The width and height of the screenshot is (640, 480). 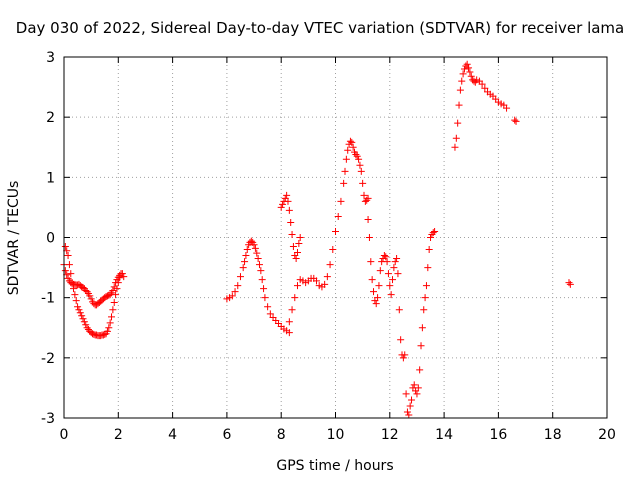 What do you see at coordinates (50, 239) in the screenshot?
I see `y-tick-label: 0` at bounding box center [50, 239].